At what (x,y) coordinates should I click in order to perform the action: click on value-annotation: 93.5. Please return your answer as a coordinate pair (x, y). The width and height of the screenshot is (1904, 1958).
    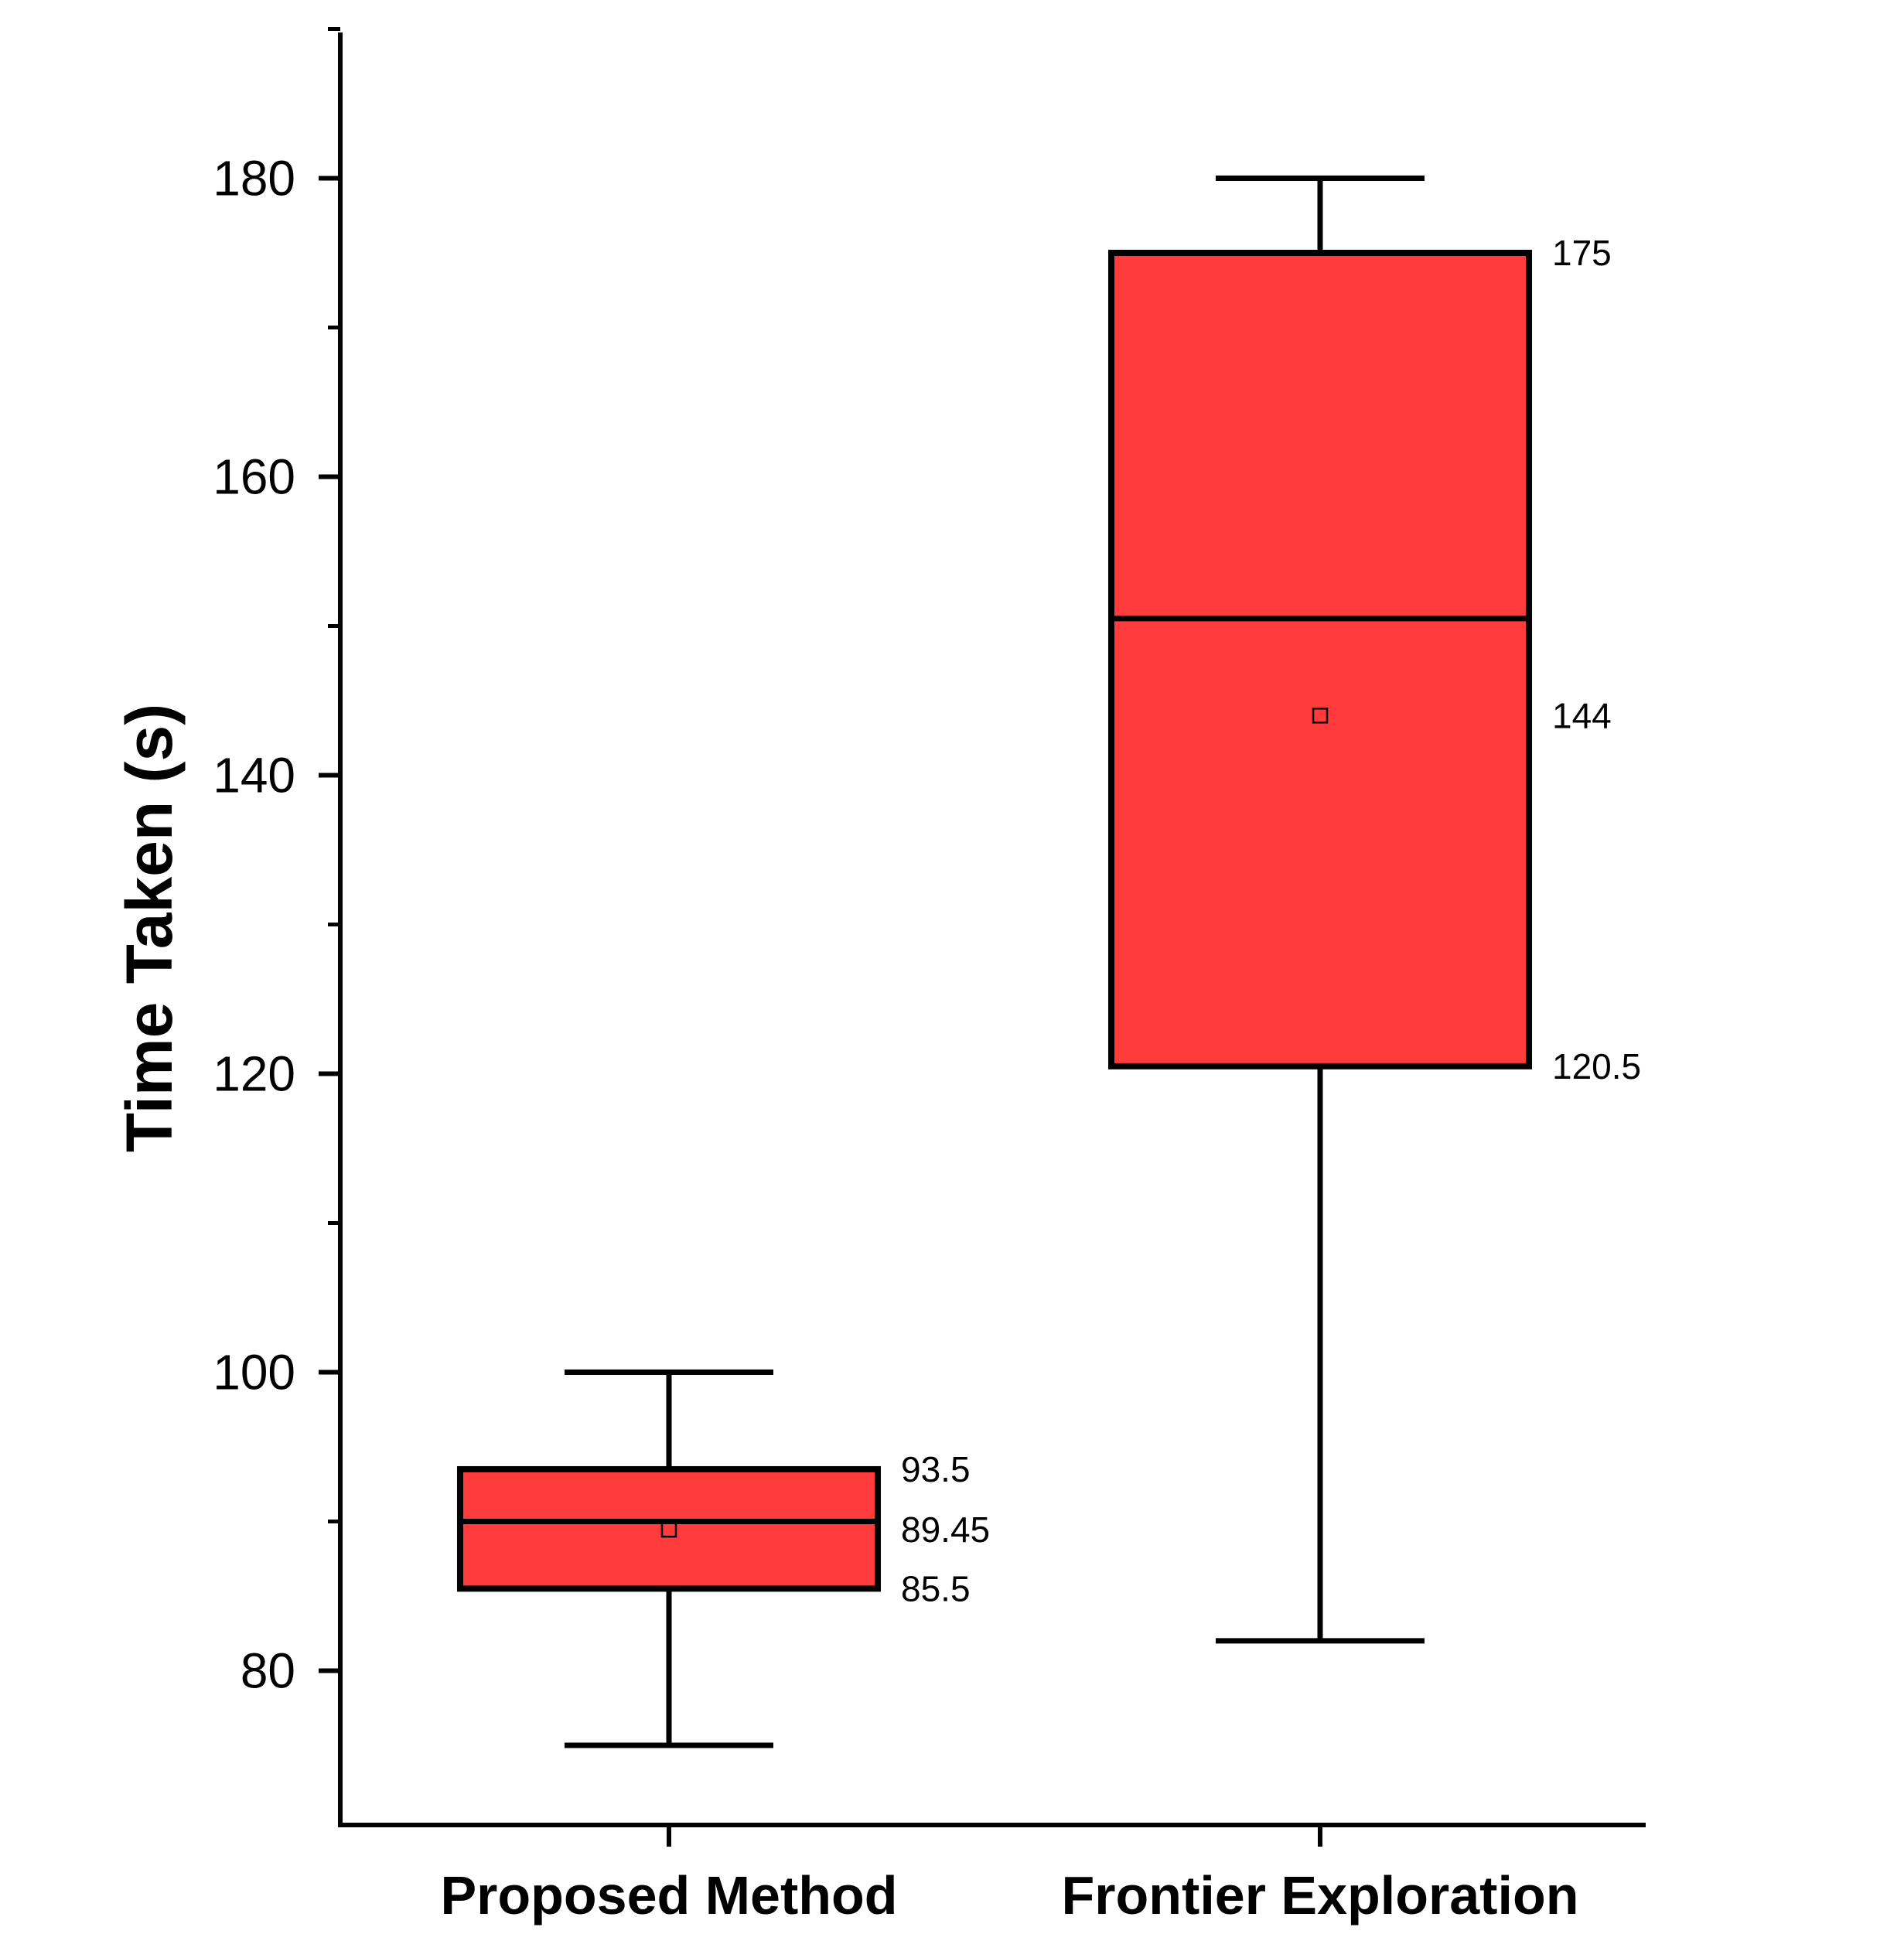
    Looking at the image, I should click on (936, 1469).